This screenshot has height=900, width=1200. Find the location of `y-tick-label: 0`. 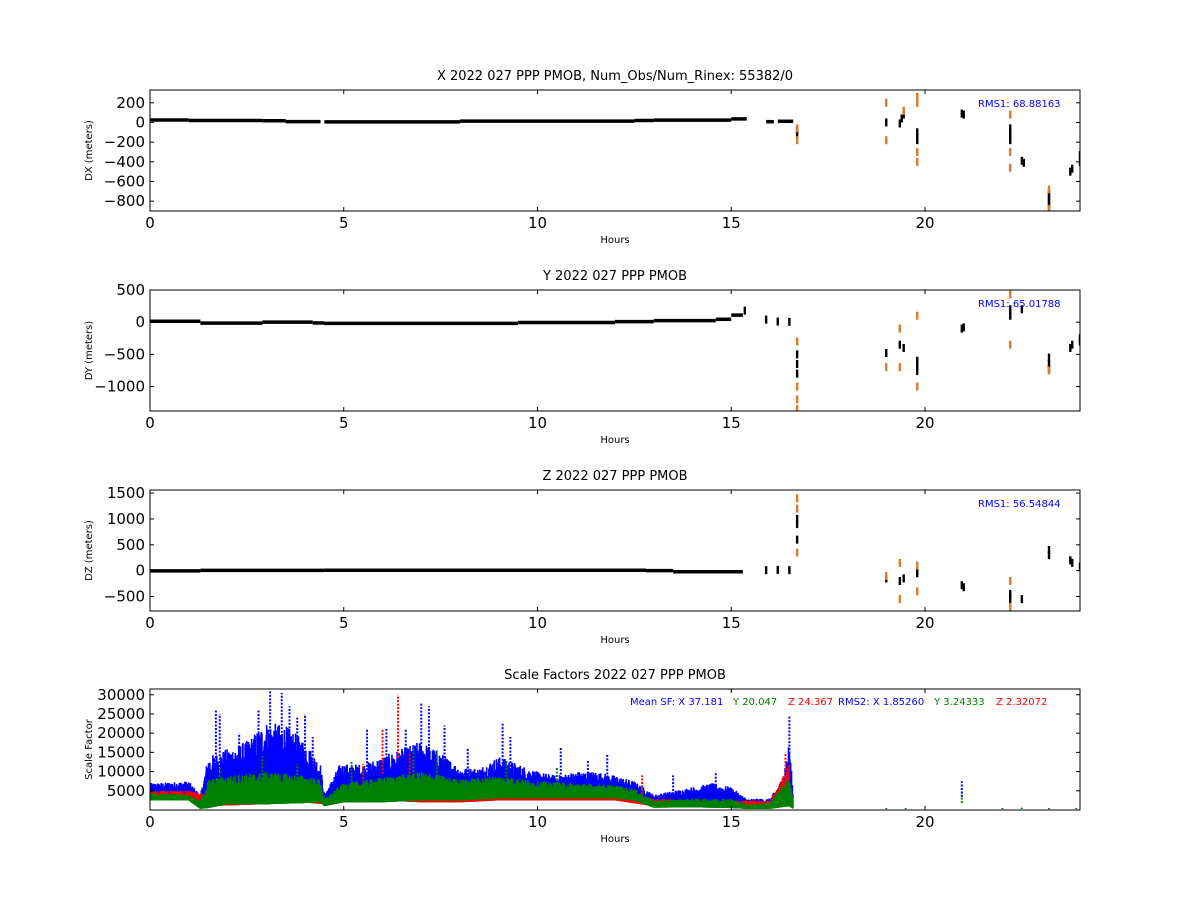

y-tick-label: 0 is located at coordinates (140, 571).